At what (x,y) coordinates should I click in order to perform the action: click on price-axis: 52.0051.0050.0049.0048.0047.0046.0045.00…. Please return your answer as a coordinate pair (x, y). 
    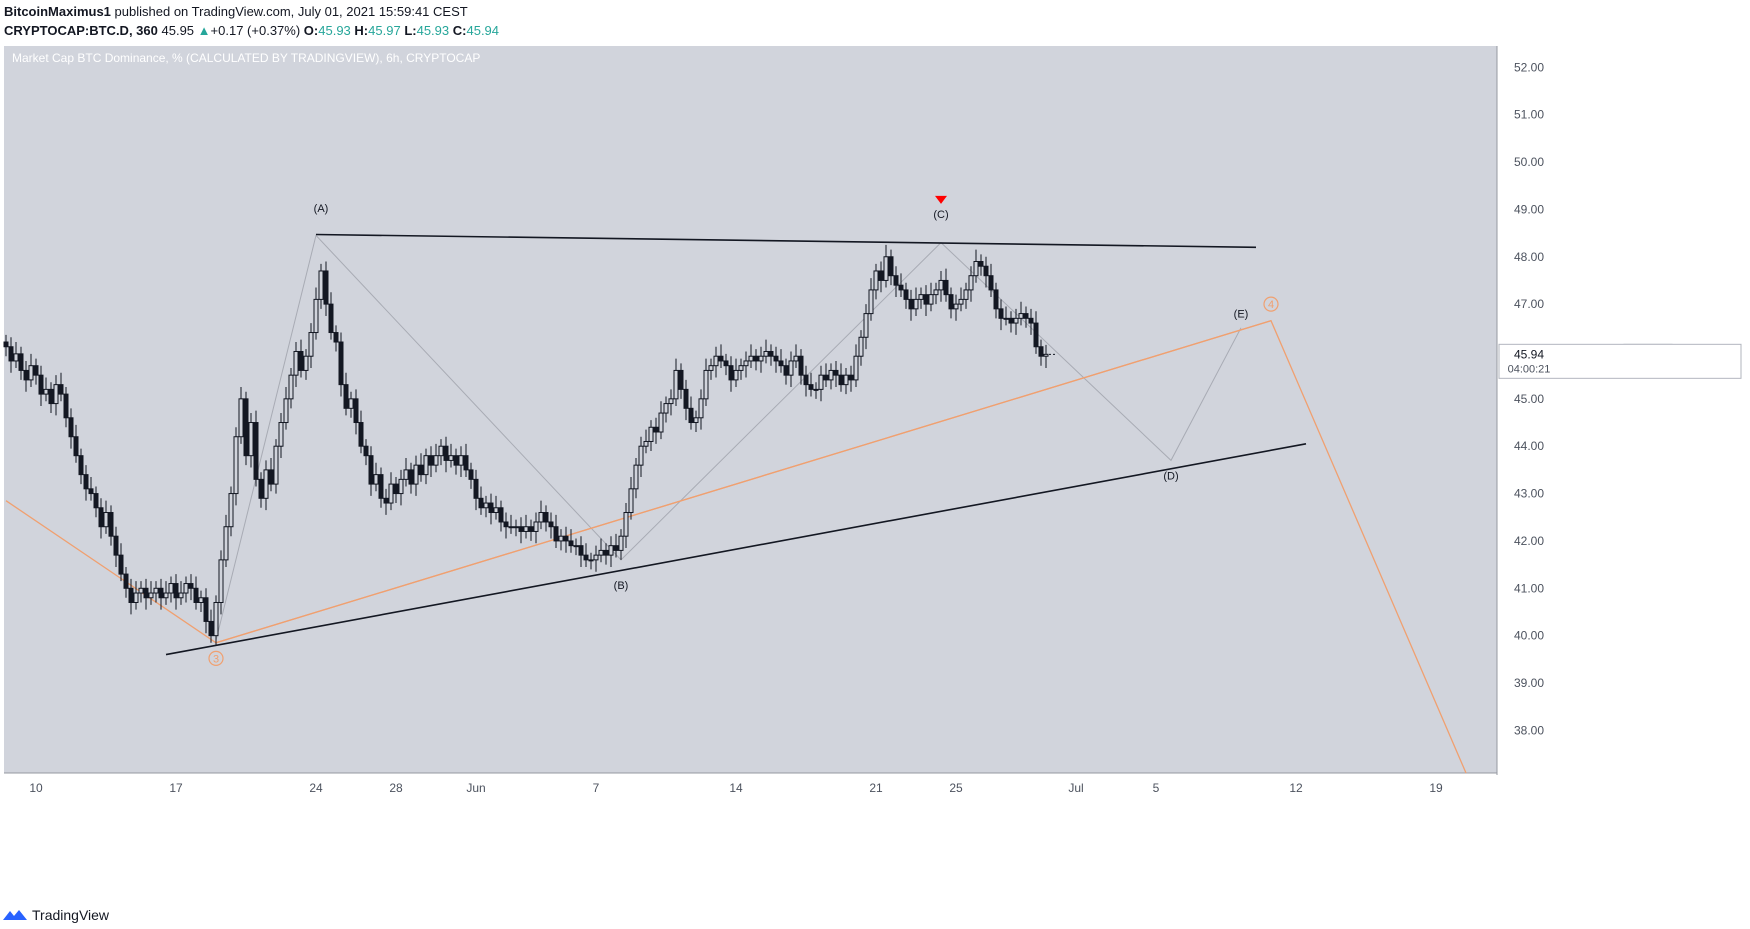
    Looking at the image, I should click on (1529, 398).